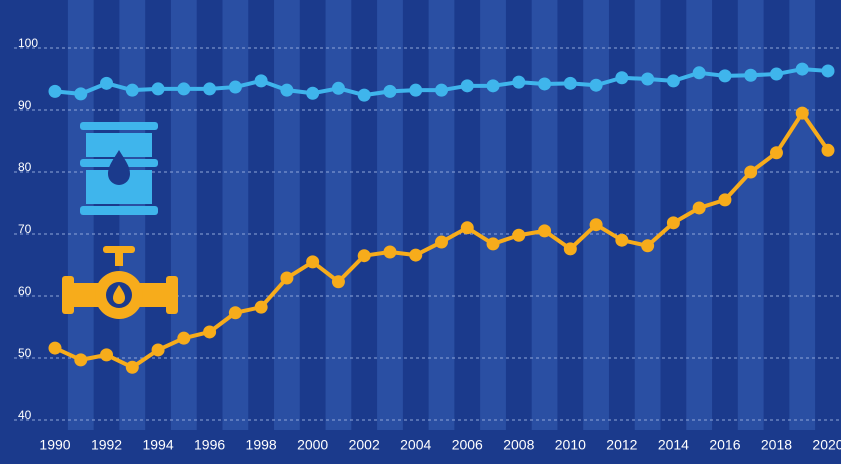 Image resolution: width=841 pixels, height=464 pixels. I want to click on x-tick-label: 1990, so click(54, 445).